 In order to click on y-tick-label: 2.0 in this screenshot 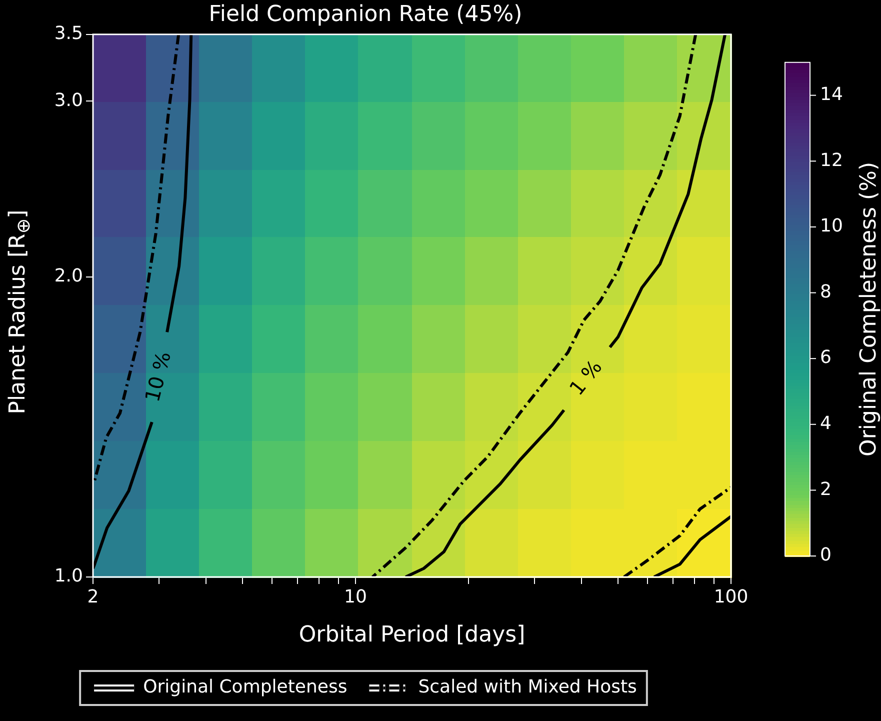, I will do `click(68, 275)`.